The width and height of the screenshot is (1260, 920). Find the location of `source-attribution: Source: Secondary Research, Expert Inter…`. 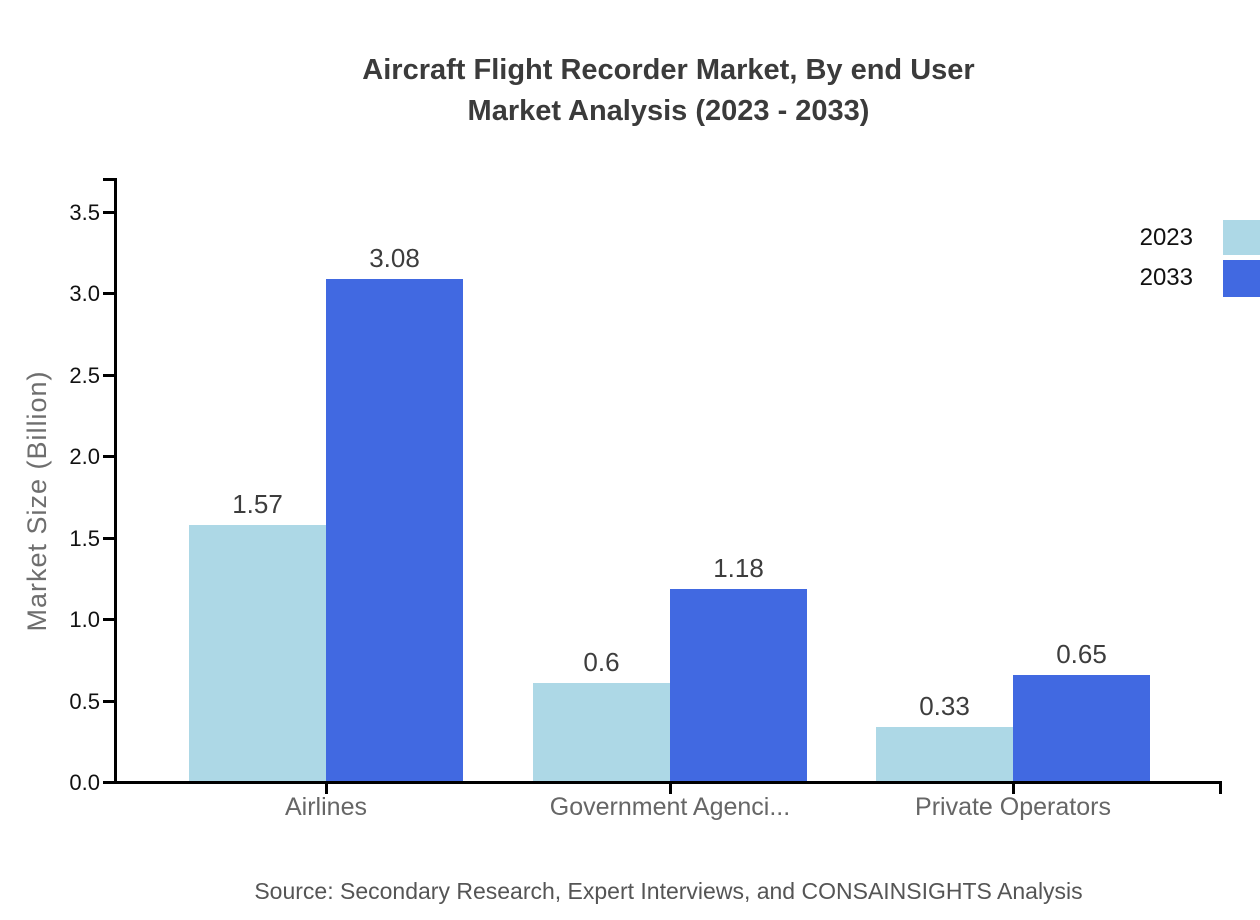

source-attribution: Source: Secondary Research, Expert Inter… is located at coordinates (668, 891).